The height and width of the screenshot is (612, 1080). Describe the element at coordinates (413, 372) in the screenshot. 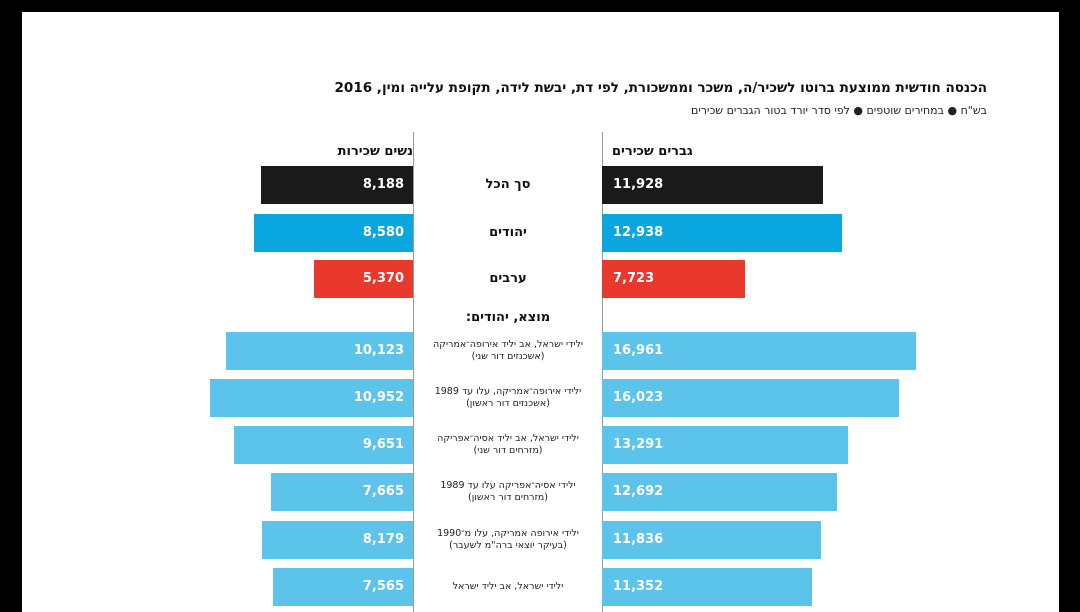

I see `left-axis-line` at that location.